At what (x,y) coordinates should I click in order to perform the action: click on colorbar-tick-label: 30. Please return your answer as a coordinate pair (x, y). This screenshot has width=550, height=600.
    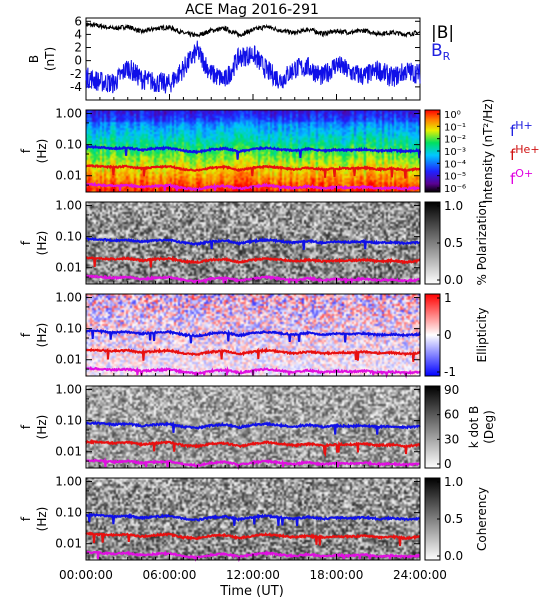
    Looking at the image, I should click on (451, 439).